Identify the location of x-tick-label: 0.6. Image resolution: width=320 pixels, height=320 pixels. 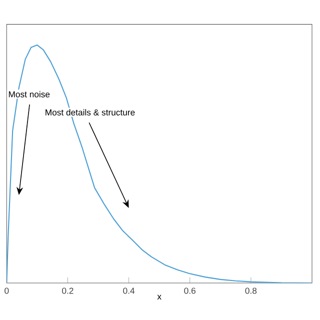
(190, 291).